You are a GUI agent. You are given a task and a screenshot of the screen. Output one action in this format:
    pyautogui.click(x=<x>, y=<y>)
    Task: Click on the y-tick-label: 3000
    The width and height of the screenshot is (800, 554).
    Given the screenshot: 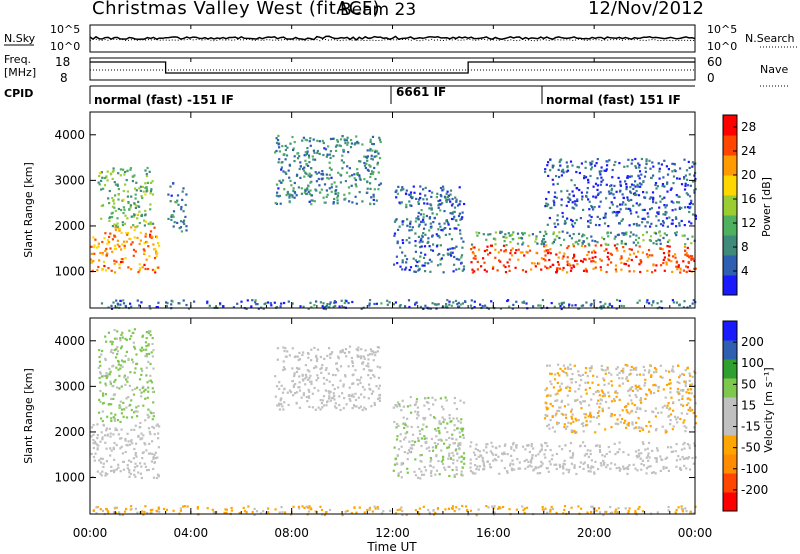 What is the action you would take?
    pyautogui.click(x=69, y=386)
    